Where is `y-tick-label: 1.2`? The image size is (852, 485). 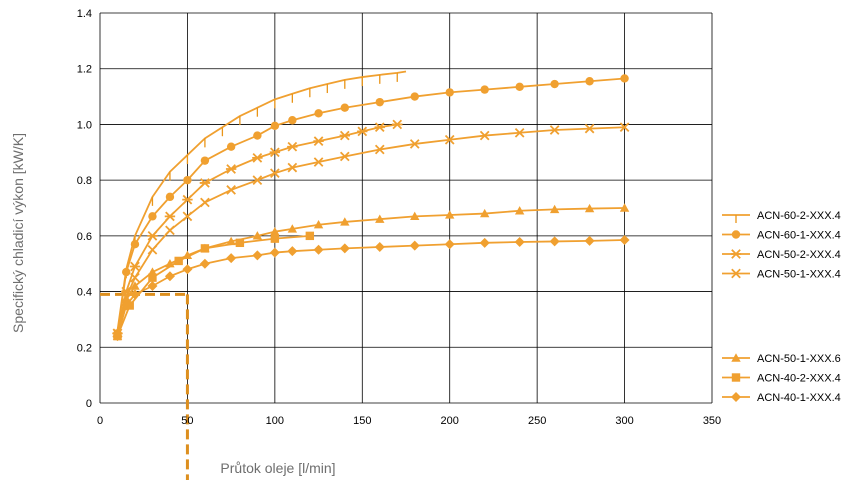 y-tick-label: 1.2 is located at coordinates (84, 70).